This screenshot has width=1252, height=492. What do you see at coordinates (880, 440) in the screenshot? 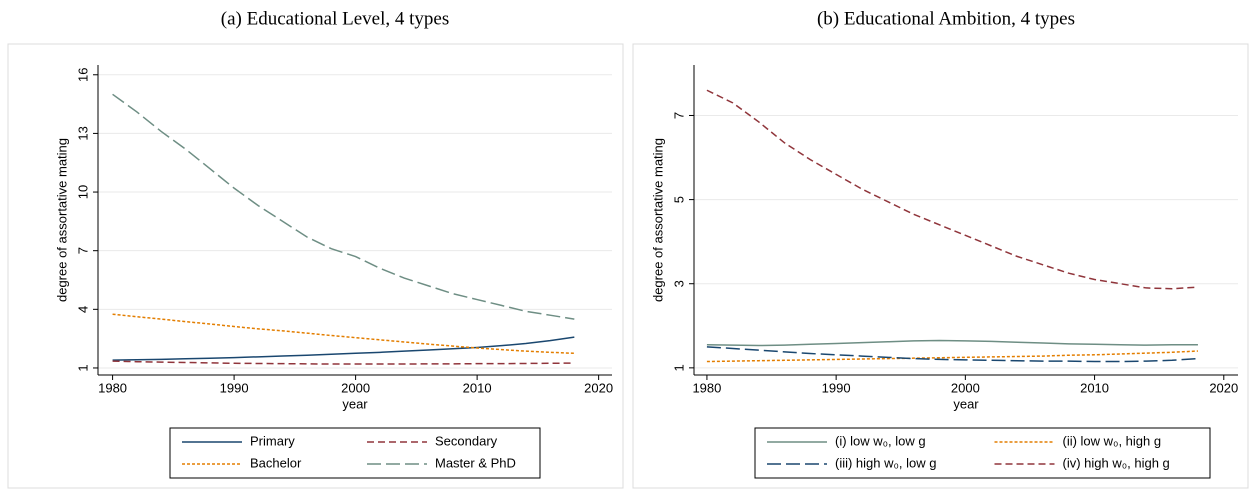
I see `legend-label: (i) low w₀, low g` at bounding box center [880, 440].